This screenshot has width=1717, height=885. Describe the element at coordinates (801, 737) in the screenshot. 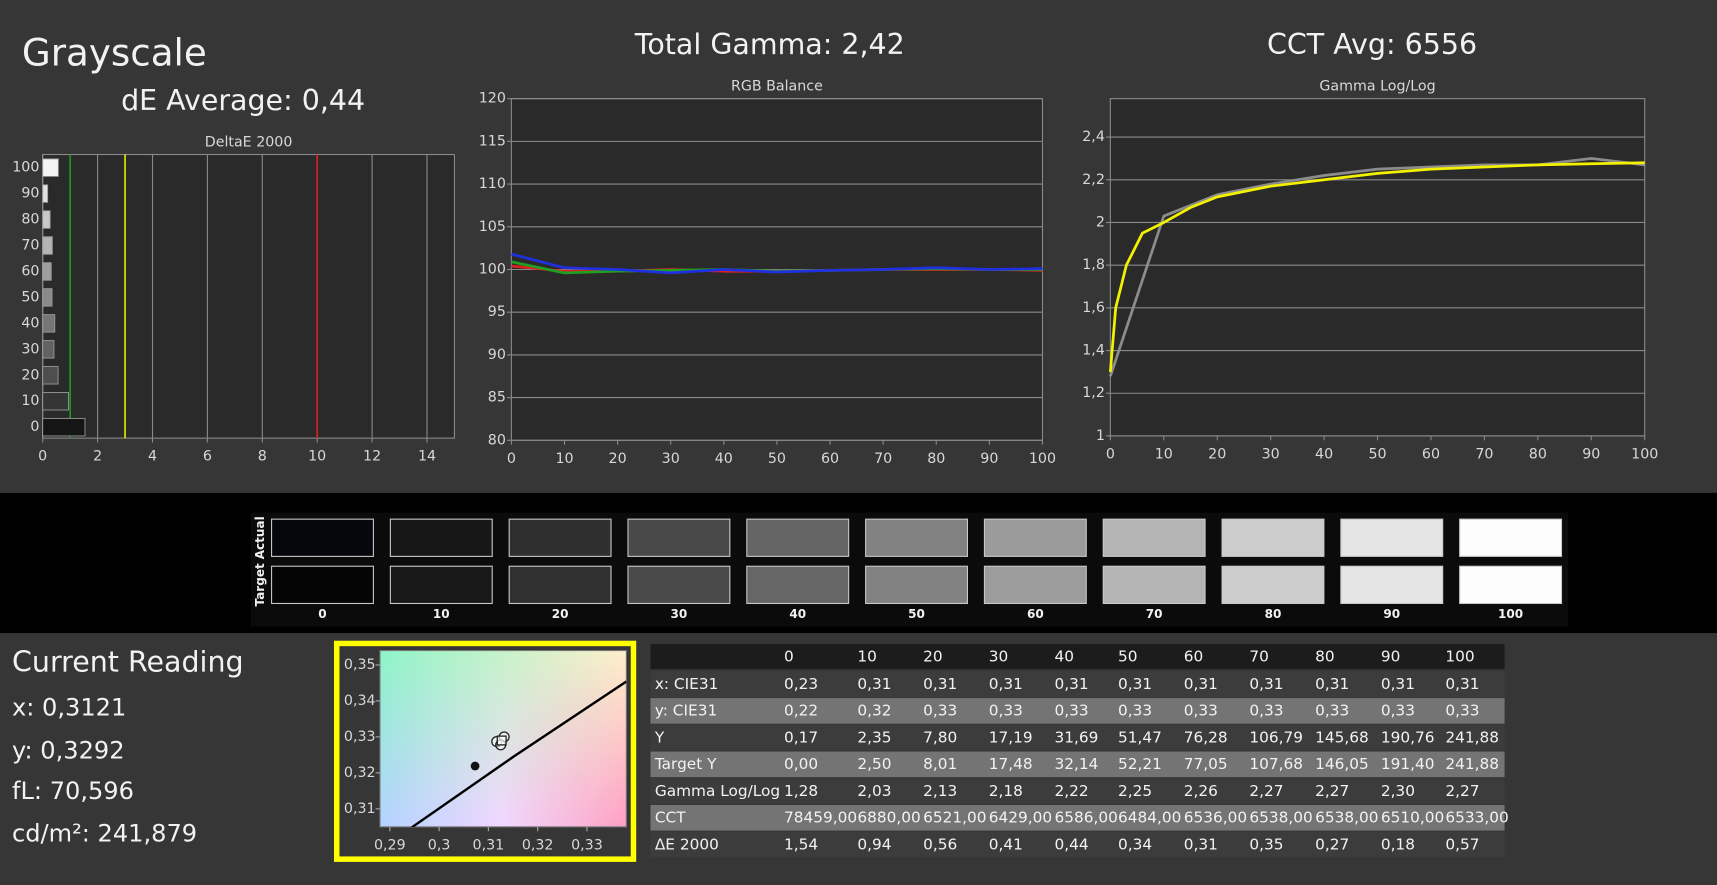

I see `table-cell: 0,17` at that location.